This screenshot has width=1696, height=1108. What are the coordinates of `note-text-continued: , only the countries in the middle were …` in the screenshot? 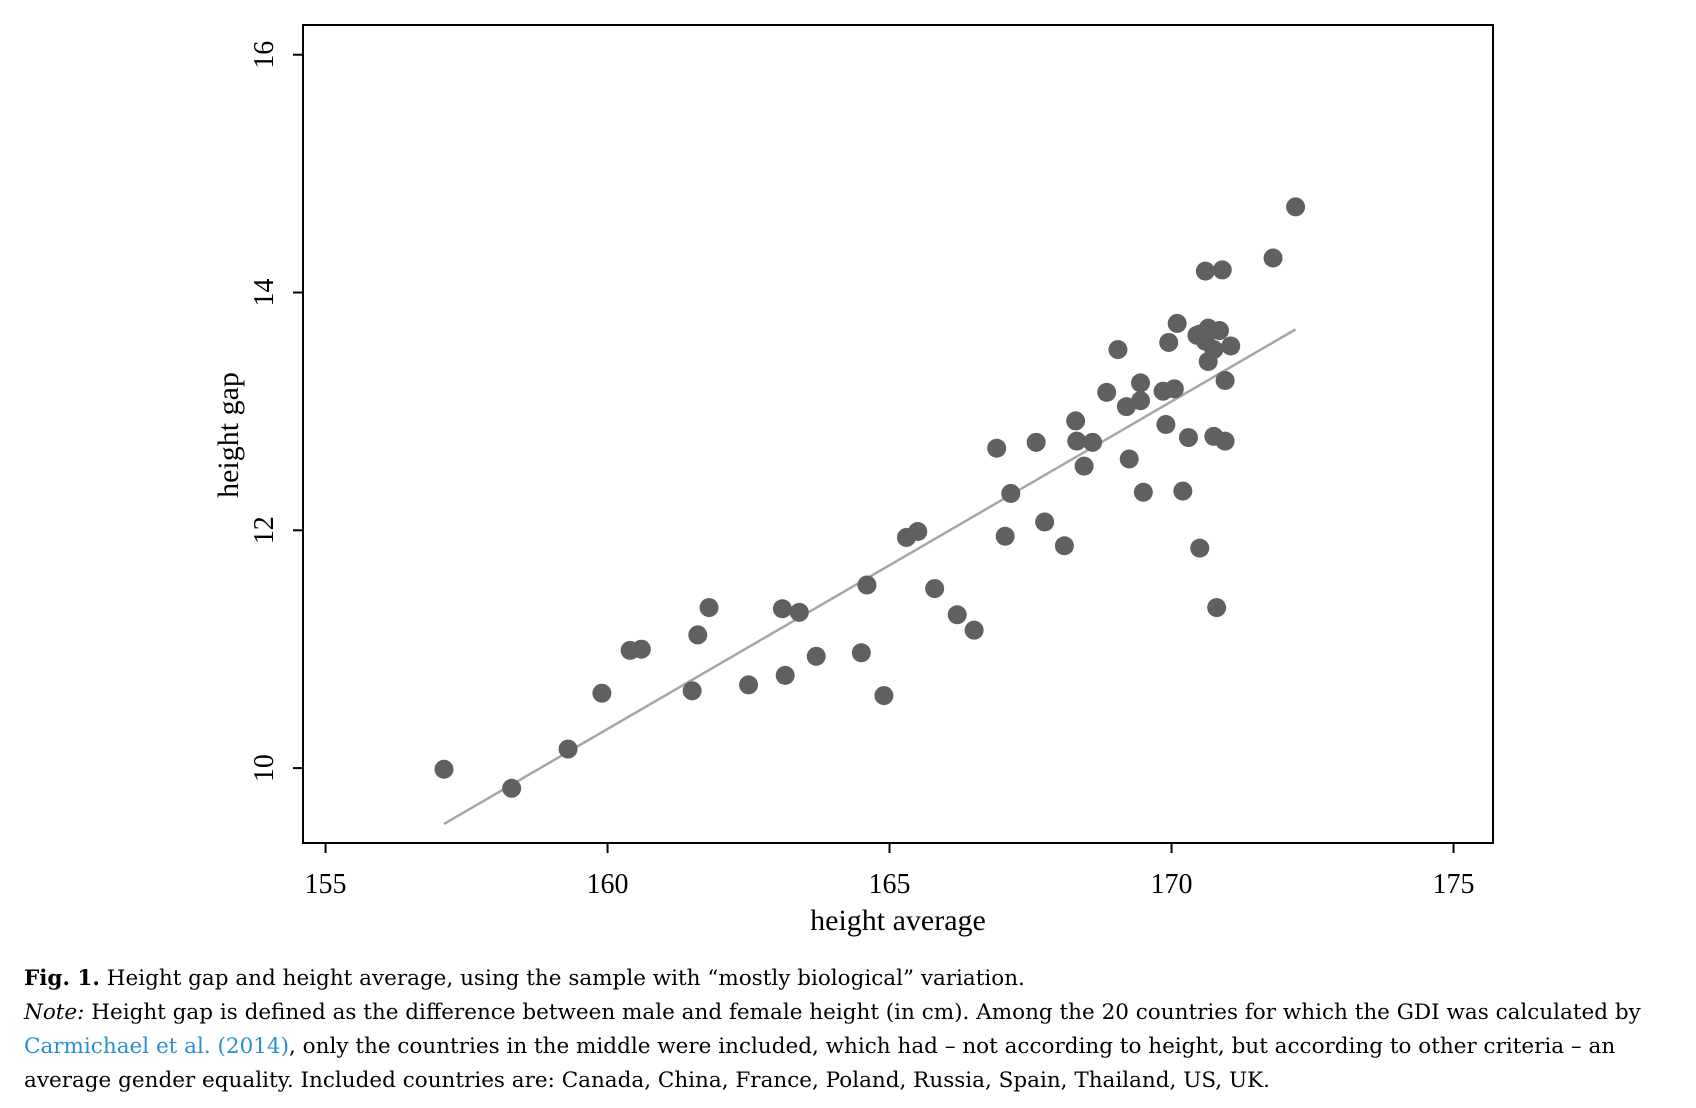 It's located at (820, 1063).